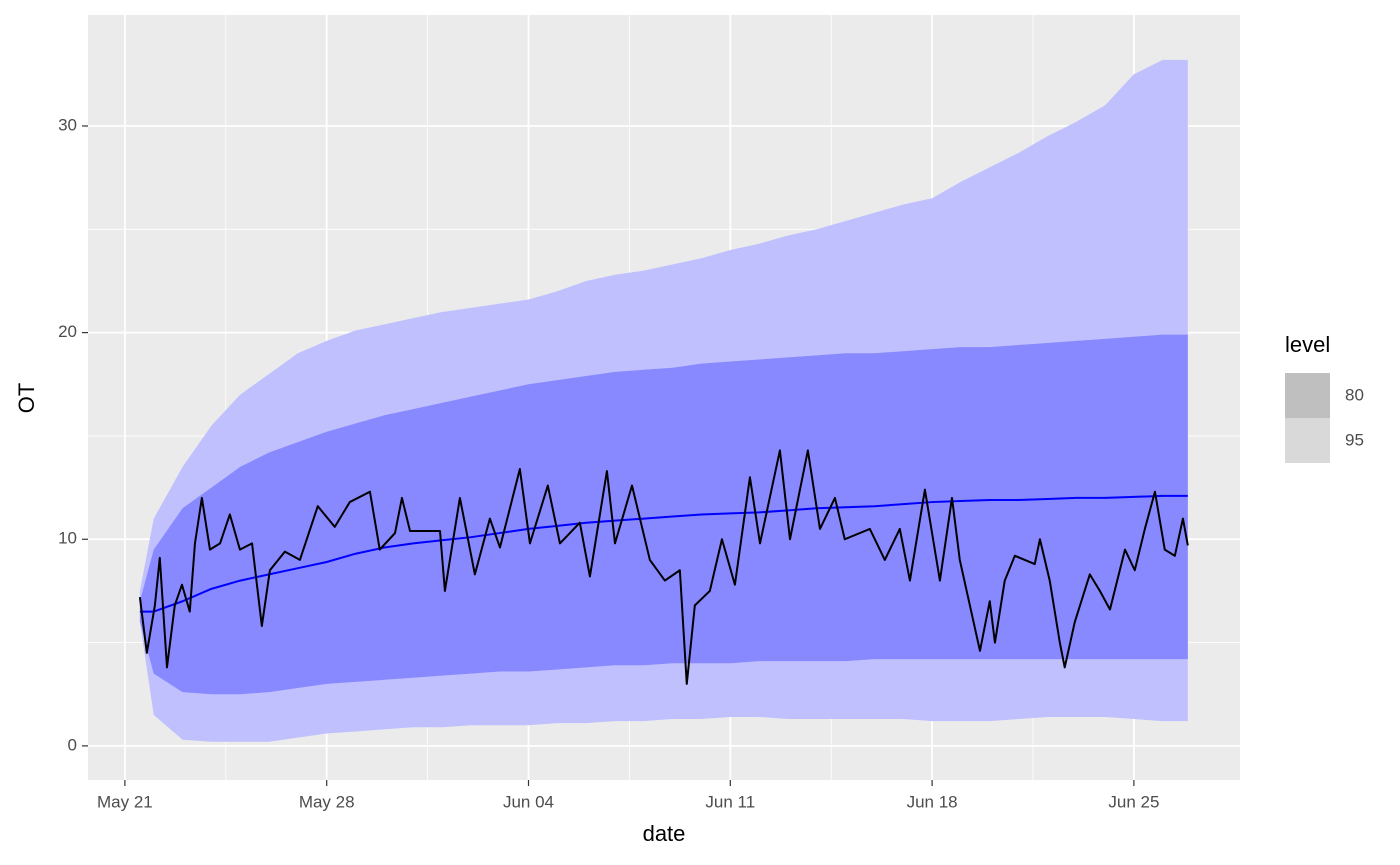  What do you see at coordinates (1354, 439) in the screenshot?
I see `legend-label: 95` at bounding box center [1354, 439].